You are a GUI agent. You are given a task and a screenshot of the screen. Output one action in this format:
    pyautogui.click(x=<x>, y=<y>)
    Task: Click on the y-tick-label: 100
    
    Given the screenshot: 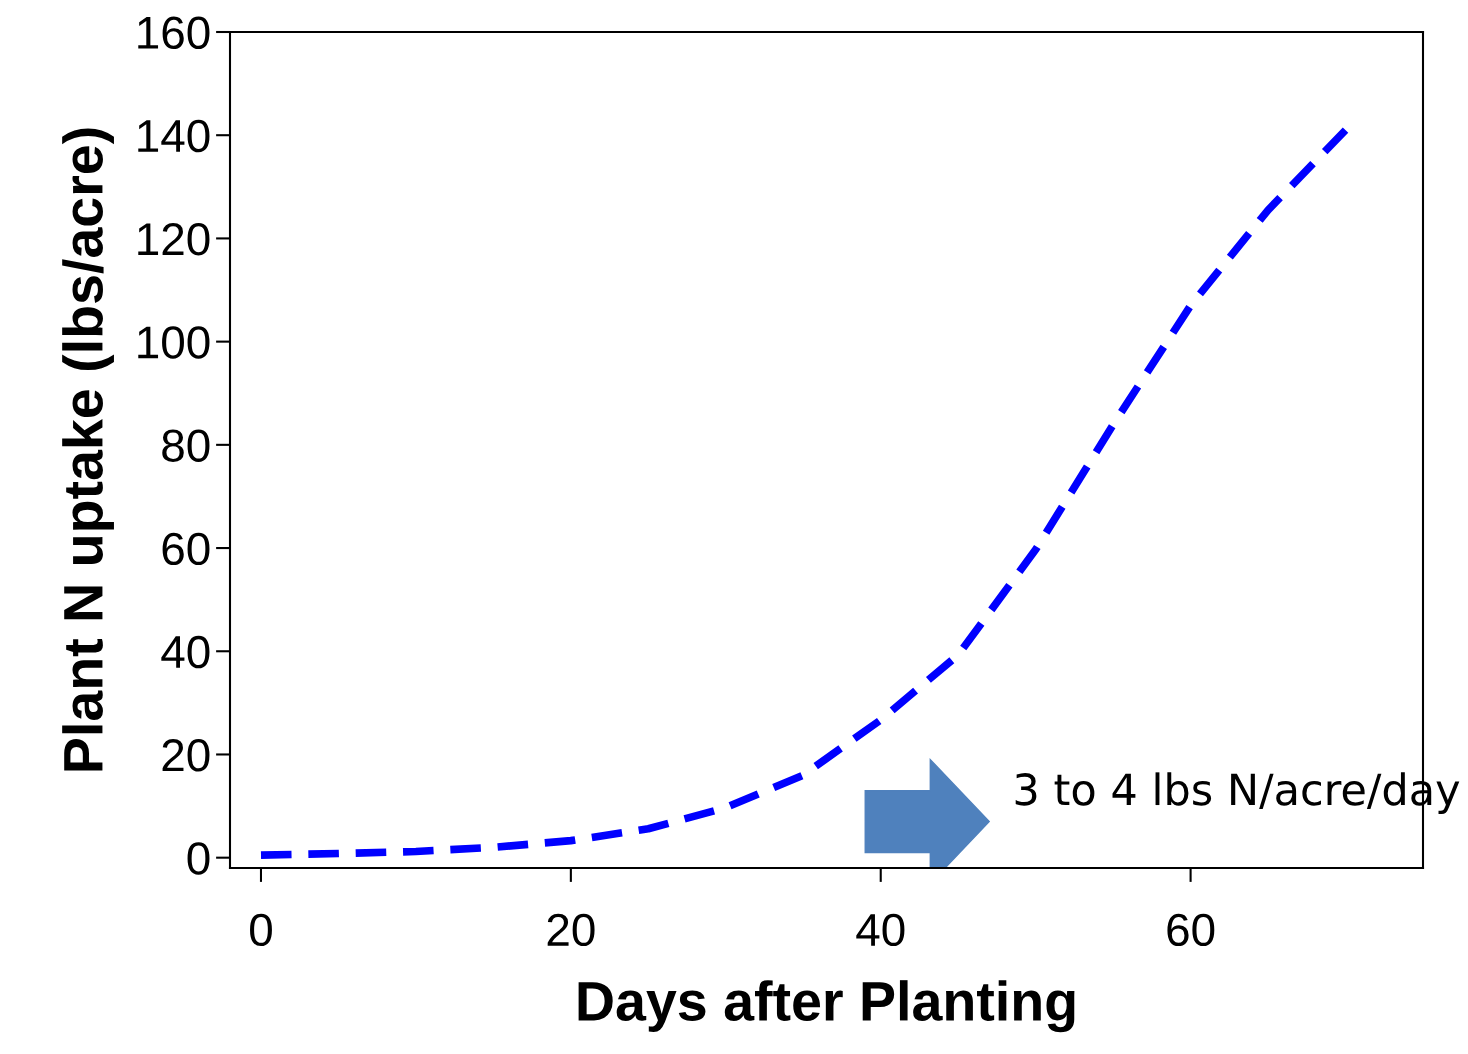 What is the action you would take?
    pyautogui.click(x=174, y=342)
    